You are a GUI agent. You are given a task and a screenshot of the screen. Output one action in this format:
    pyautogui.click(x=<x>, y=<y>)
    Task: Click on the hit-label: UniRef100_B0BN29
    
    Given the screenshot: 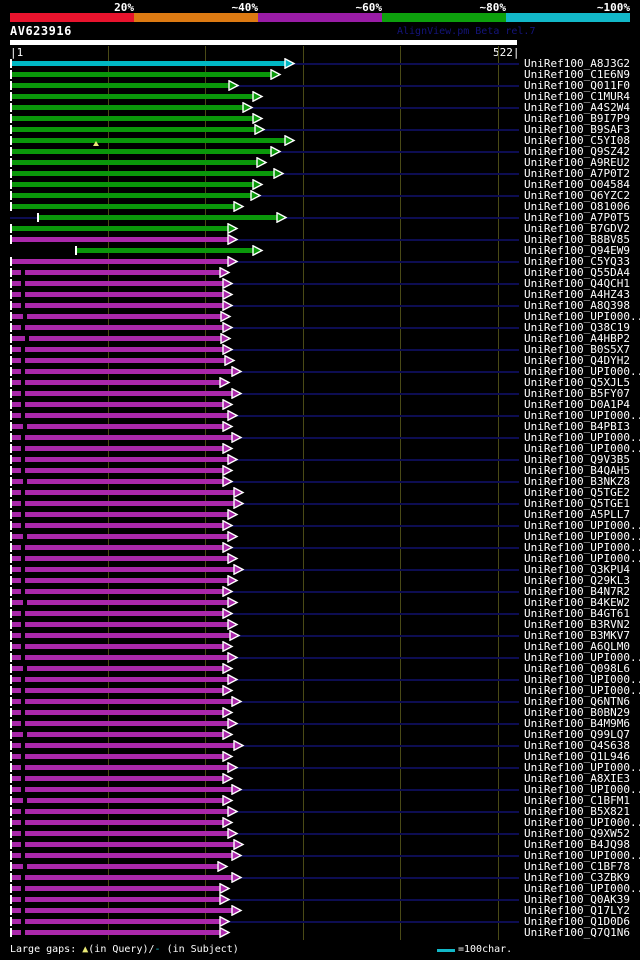 What is the action you would take?
    pyautogui.click(x=577, y=712)
    